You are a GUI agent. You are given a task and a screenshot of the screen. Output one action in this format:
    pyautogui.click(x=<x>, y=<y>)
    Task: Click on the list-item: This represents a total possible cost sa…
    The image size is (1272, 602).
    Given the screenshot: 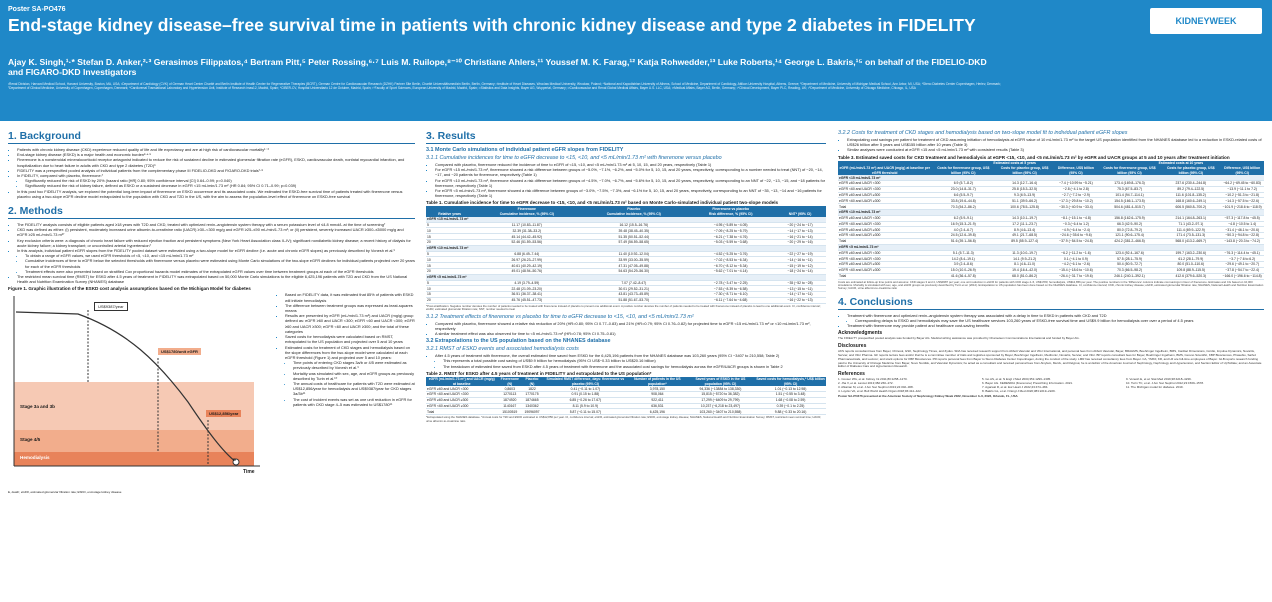 What is the action you would take?
    pyautogui.click(x=634, y=360)
    